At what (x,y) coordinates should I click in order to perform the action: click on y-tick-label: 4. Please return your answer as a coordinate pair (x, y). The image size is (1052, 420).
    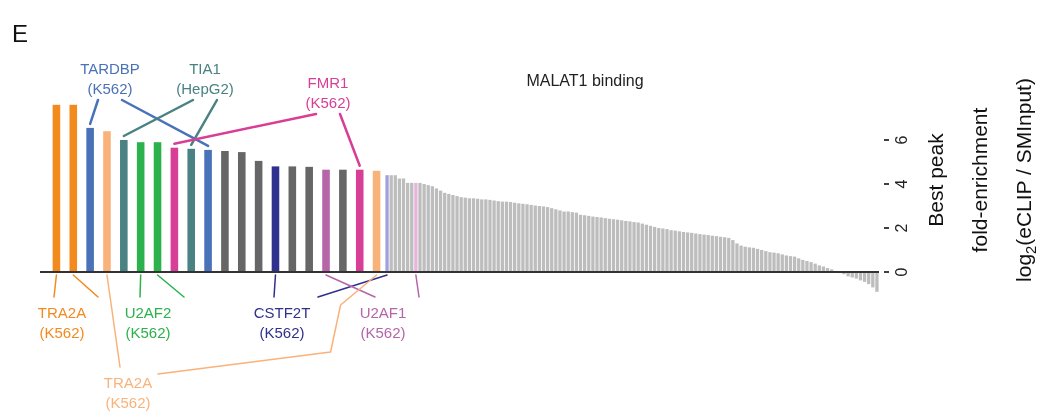
    Looking at the image, I should click on (901, 184).